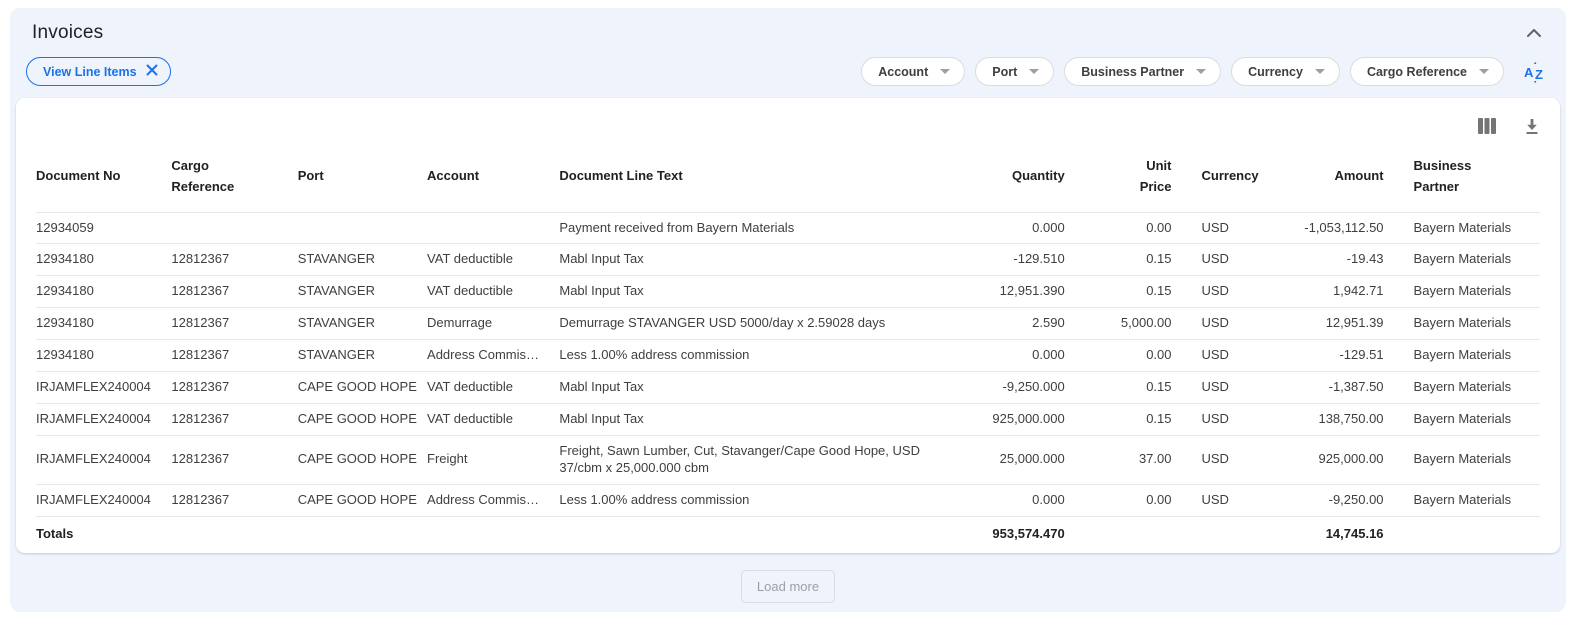 Image resolution: width=1576 pixels, height=619 pixels. I want to click on column-header-business-partner: Business Partner, so click(1461, 178).